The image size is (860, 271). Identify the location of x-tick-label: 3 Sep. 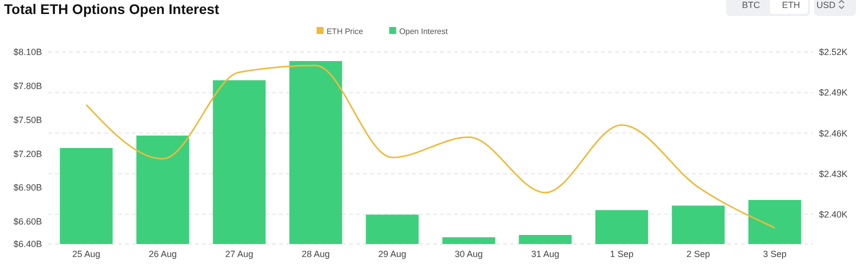
(774, 254).